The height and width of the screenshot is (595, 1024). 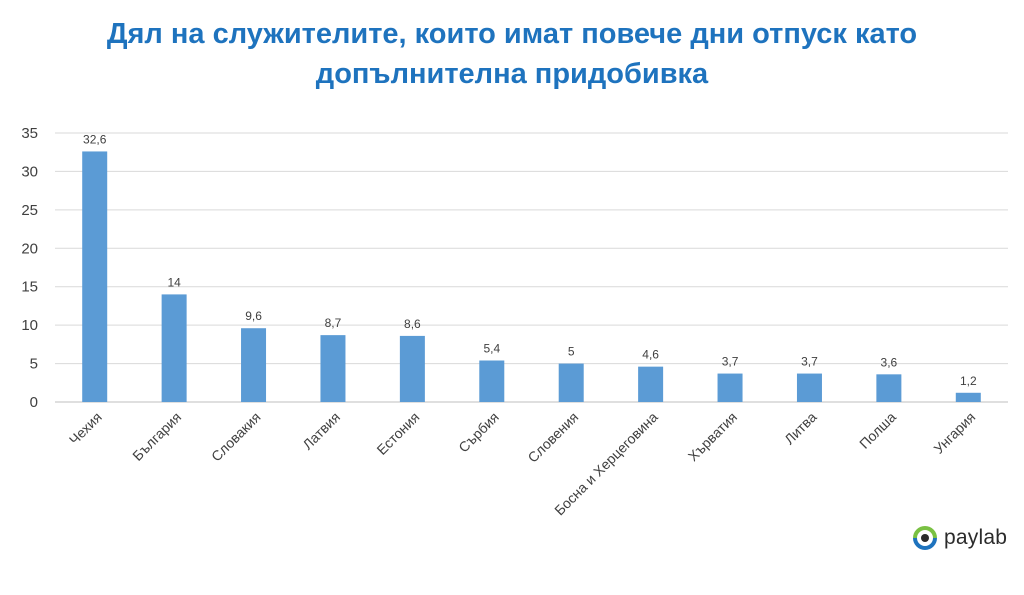 I want to click on y-tick-label: 0, so click(x=34, y=402).